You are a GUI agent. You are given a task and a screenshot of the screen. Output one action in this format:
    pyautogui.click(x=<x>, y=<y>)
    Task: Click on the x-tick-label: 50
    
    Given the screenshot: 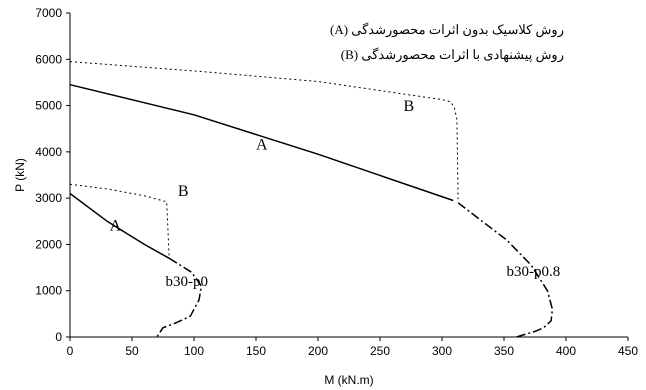 What is the action you would take?
    pyautogui.click(x=132, y=351)
    